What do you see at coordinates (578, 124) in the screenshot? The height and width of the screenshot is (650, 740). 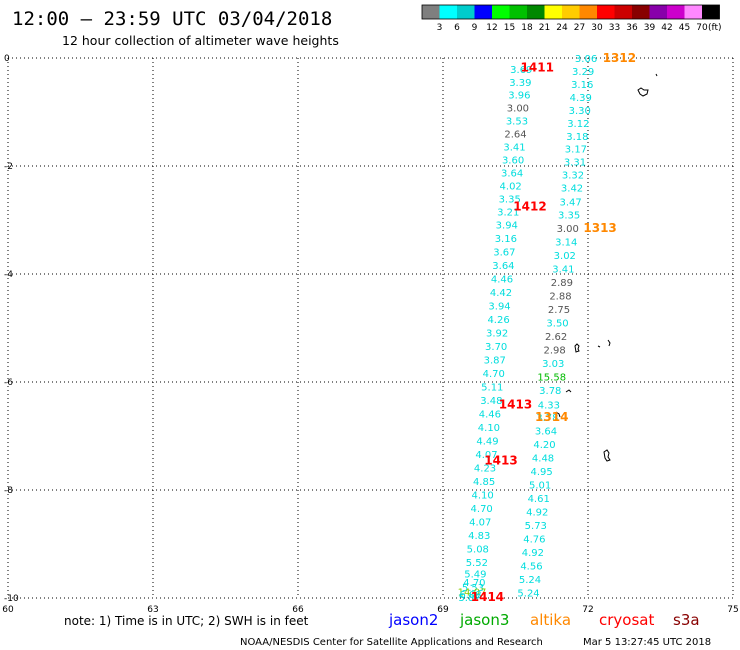 I see `wave-height-label: 3.12` at bounding box center [578, 124].